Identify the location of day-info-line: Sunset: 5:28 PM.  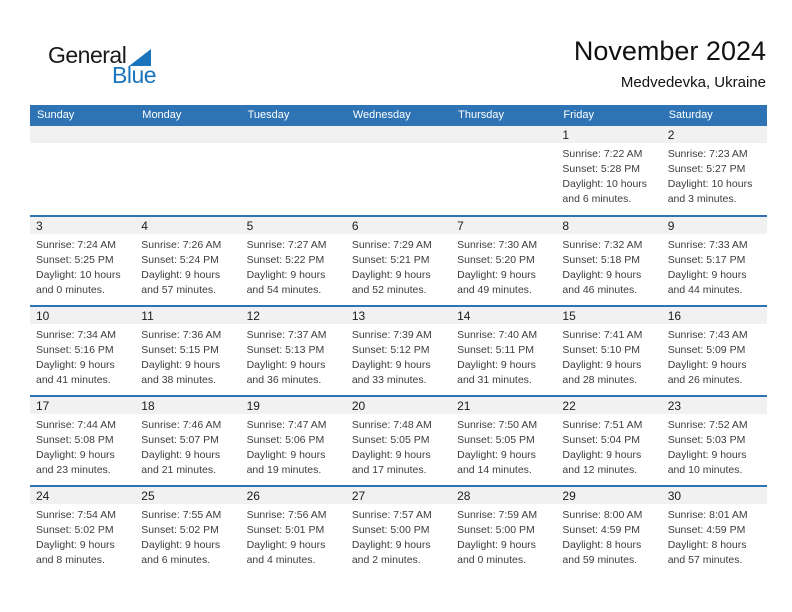
(601, 169).